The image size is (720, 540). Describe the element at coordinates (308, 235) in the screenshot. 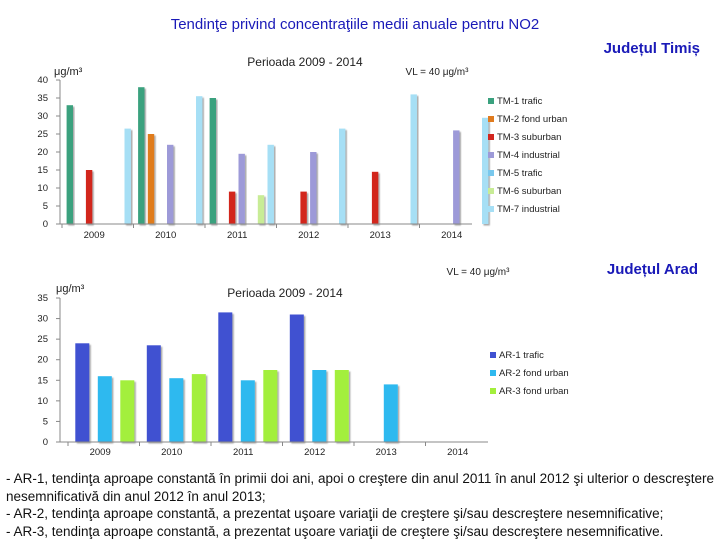

I see `chart-timis-xtick-label: 2012` at that location.